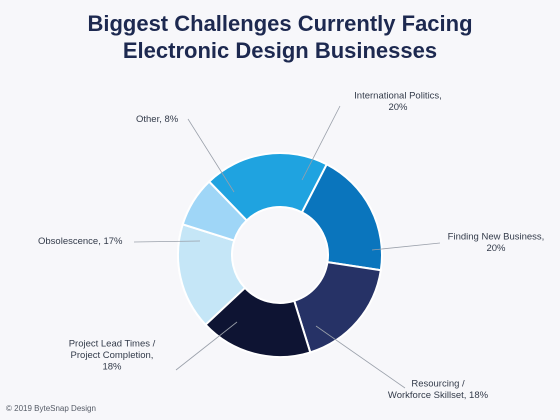  Describe the element at coordinates (280, 50) in the screenshot. I see `chart-title-line-2: Electronic Design Businesses` at that location.